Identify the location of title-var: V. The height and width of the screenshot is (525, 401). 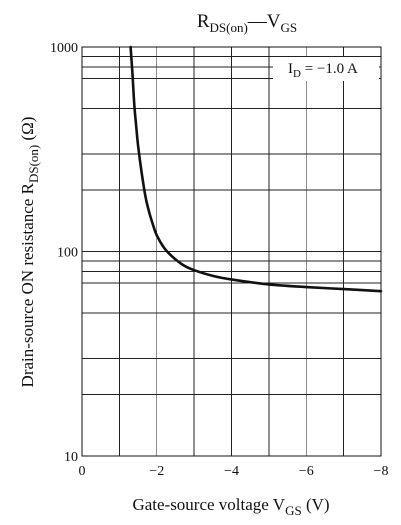
(274, 21).